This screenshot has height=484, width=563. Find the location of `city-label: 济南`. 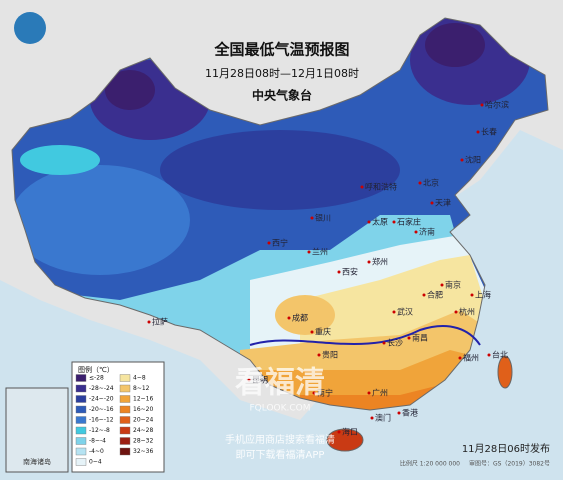

city-label: 济南 is located at coordinates (427, 232).